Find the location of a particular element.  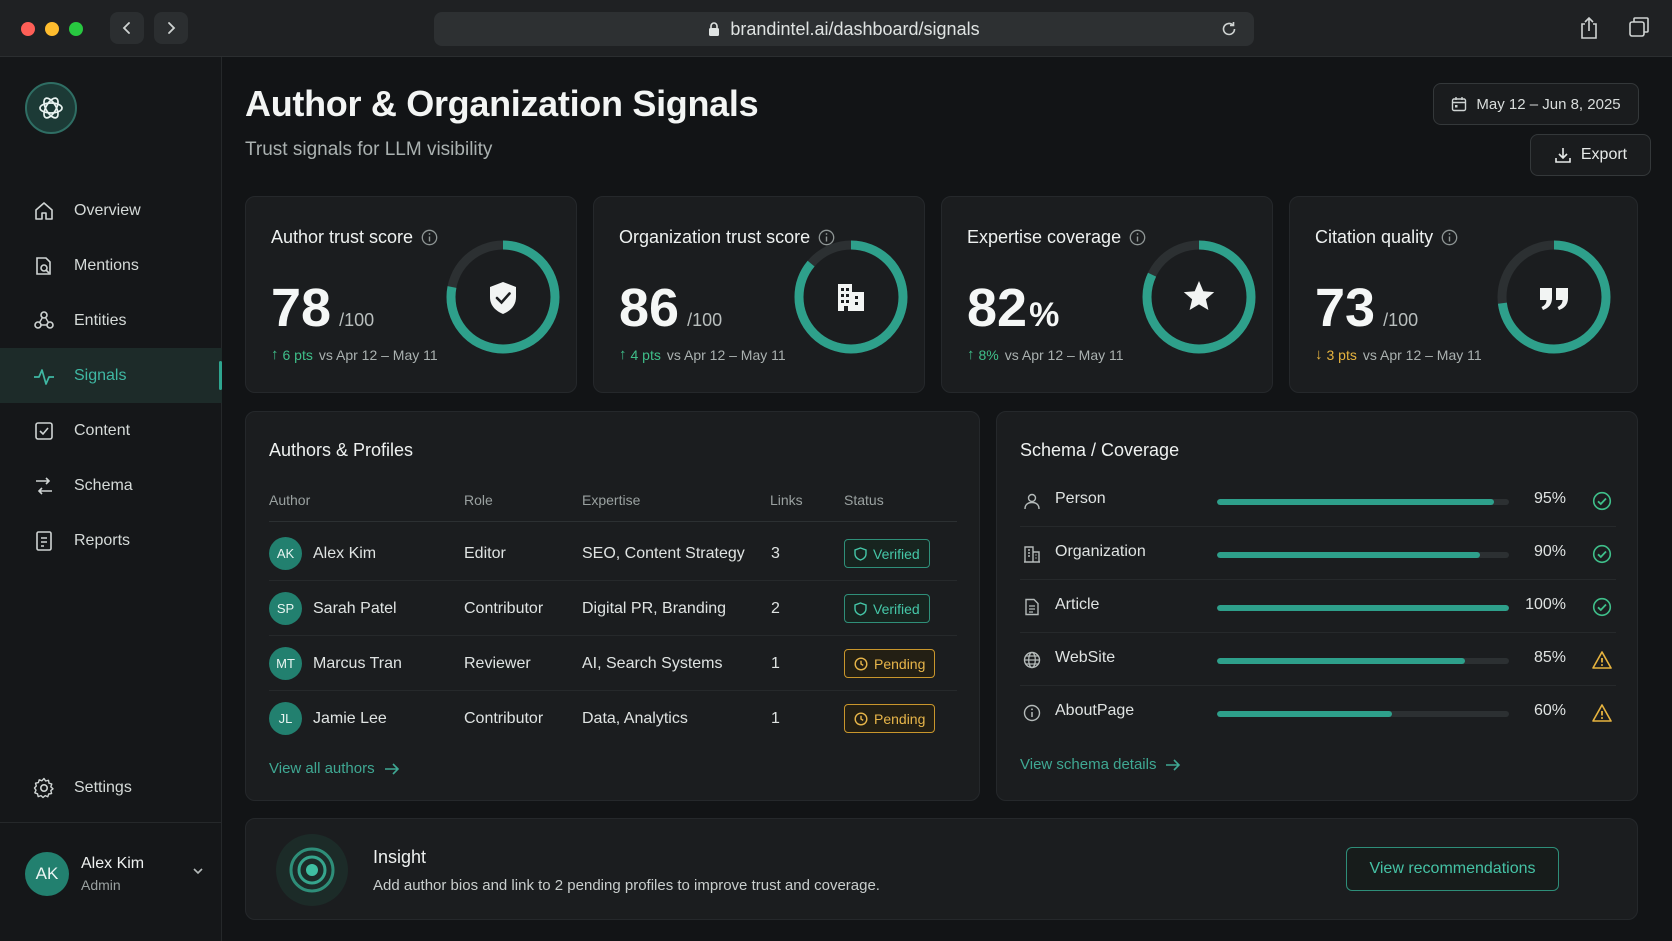

schema-row: Person 95% is located at coordinates (1318, 500).